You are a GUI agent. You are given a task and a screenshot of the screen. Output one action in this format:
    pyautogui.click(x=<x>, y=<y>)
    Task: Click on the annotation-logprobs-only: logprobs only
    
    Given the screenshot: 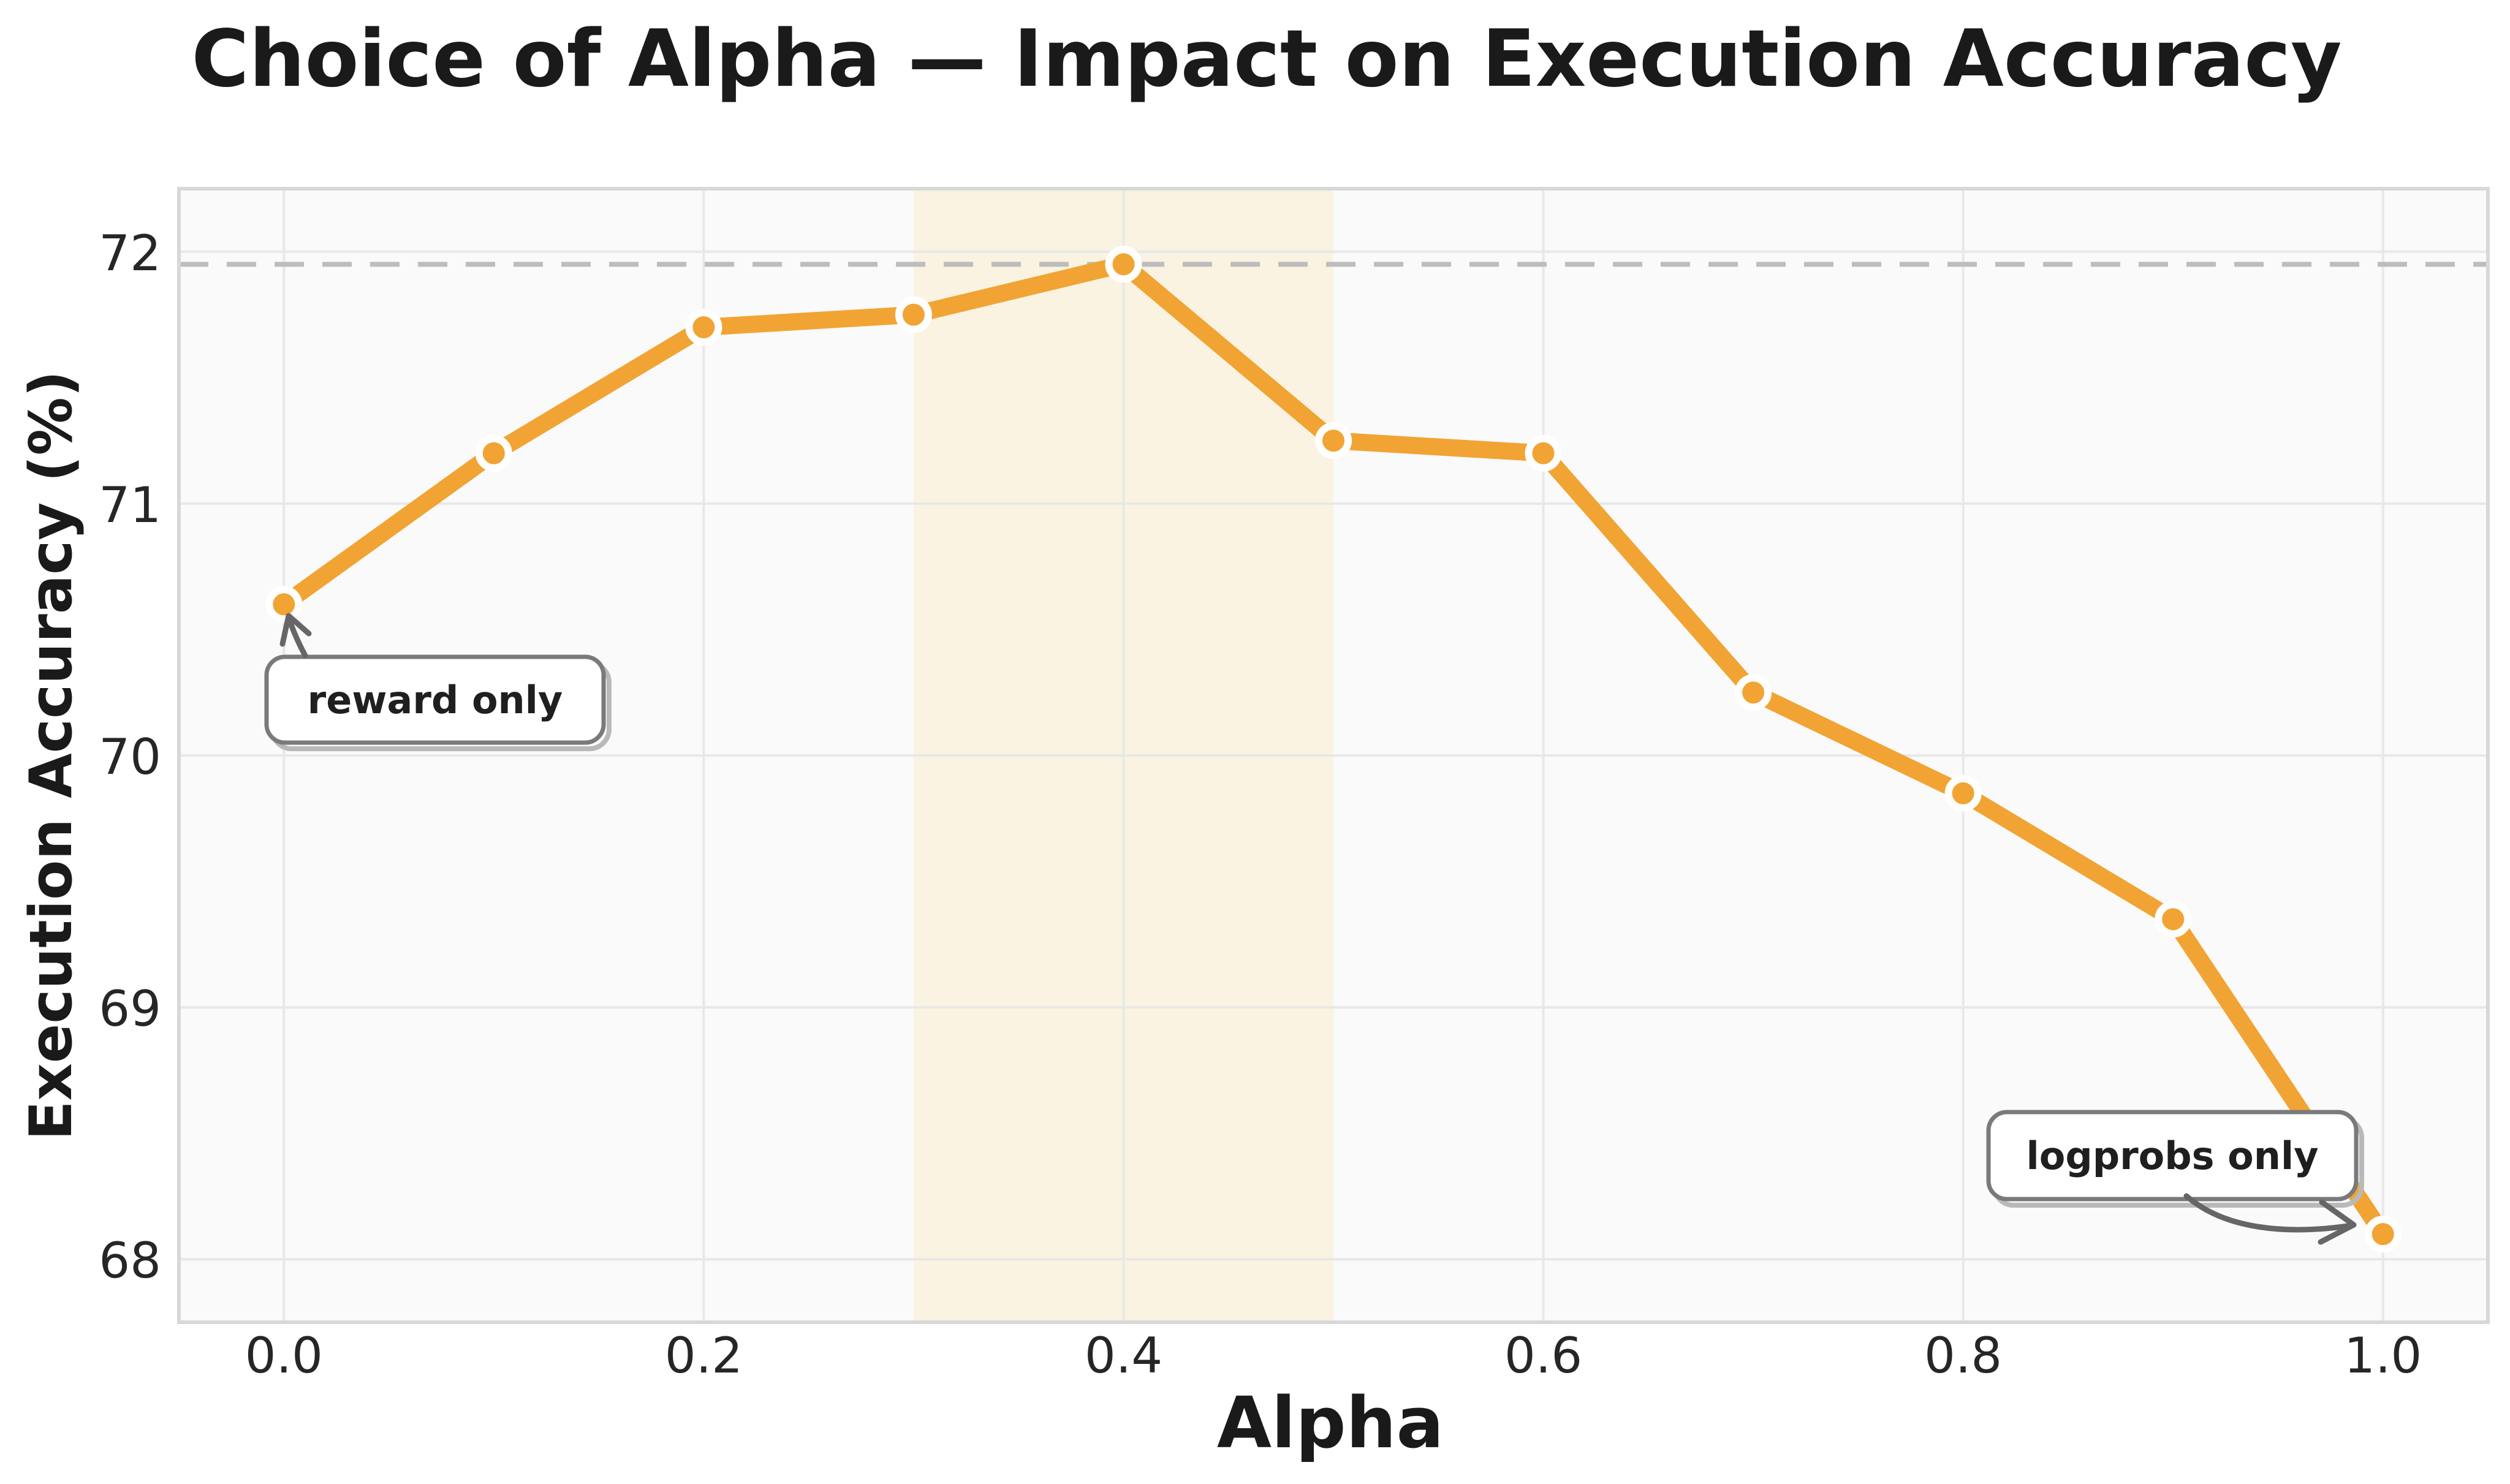 What is the action you would take?
    pyautogui.click(x=2175, y=1177)
    